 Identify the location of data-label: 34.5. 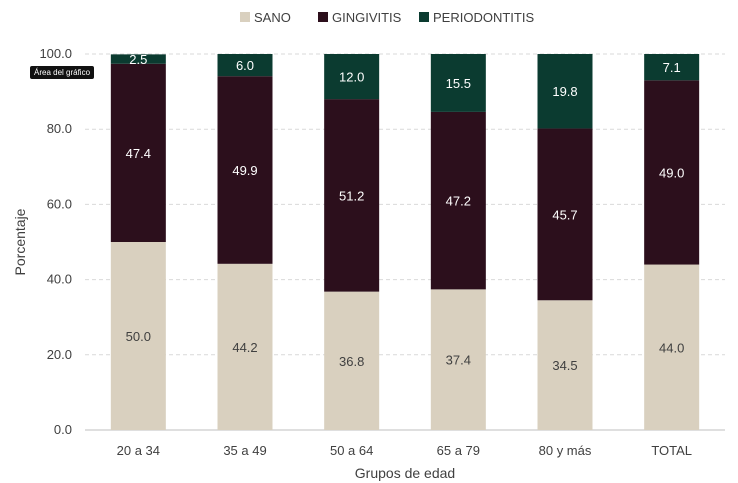
(564, 365).